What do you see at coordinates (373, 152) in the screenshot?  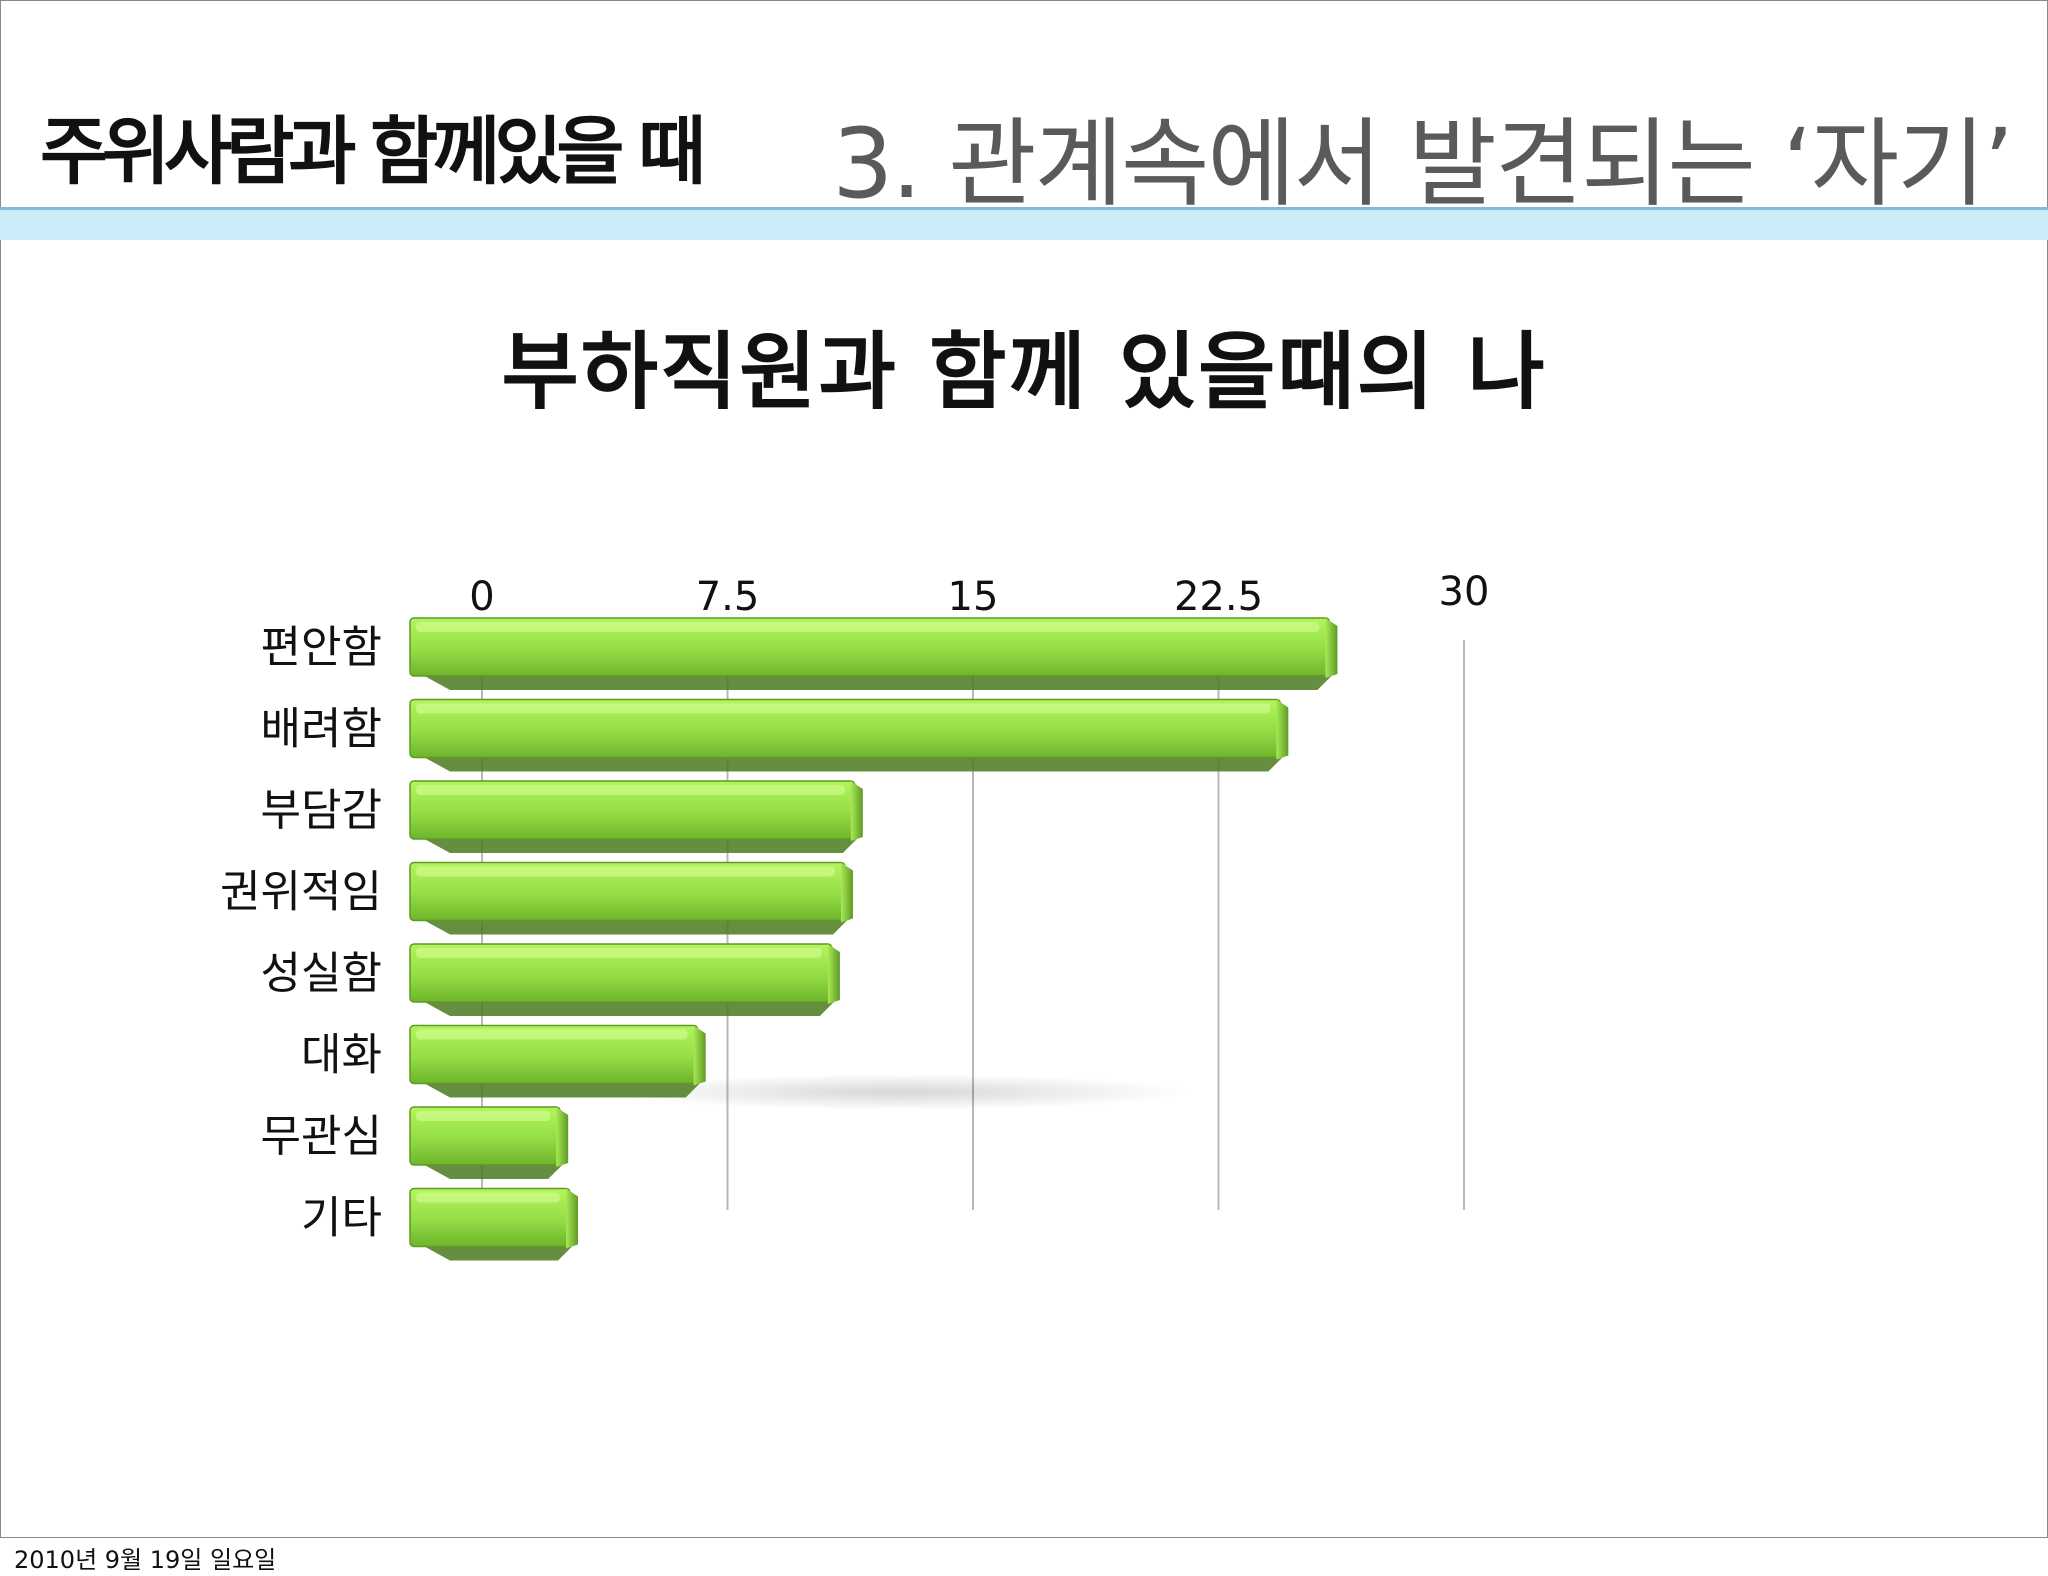 I see `section-title: 주위사람과 함께있을 때` at bounding box center [373, 152].